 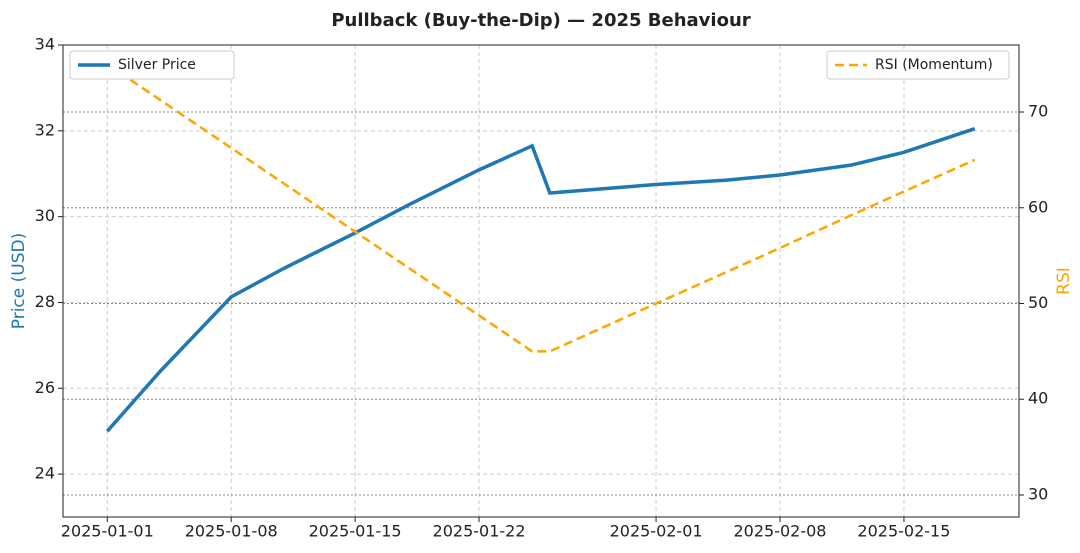 What do you see at coordinates (157, 65) in the screenshot?
I see `legend-label: Silver Price` at bounding box center [157, 65].